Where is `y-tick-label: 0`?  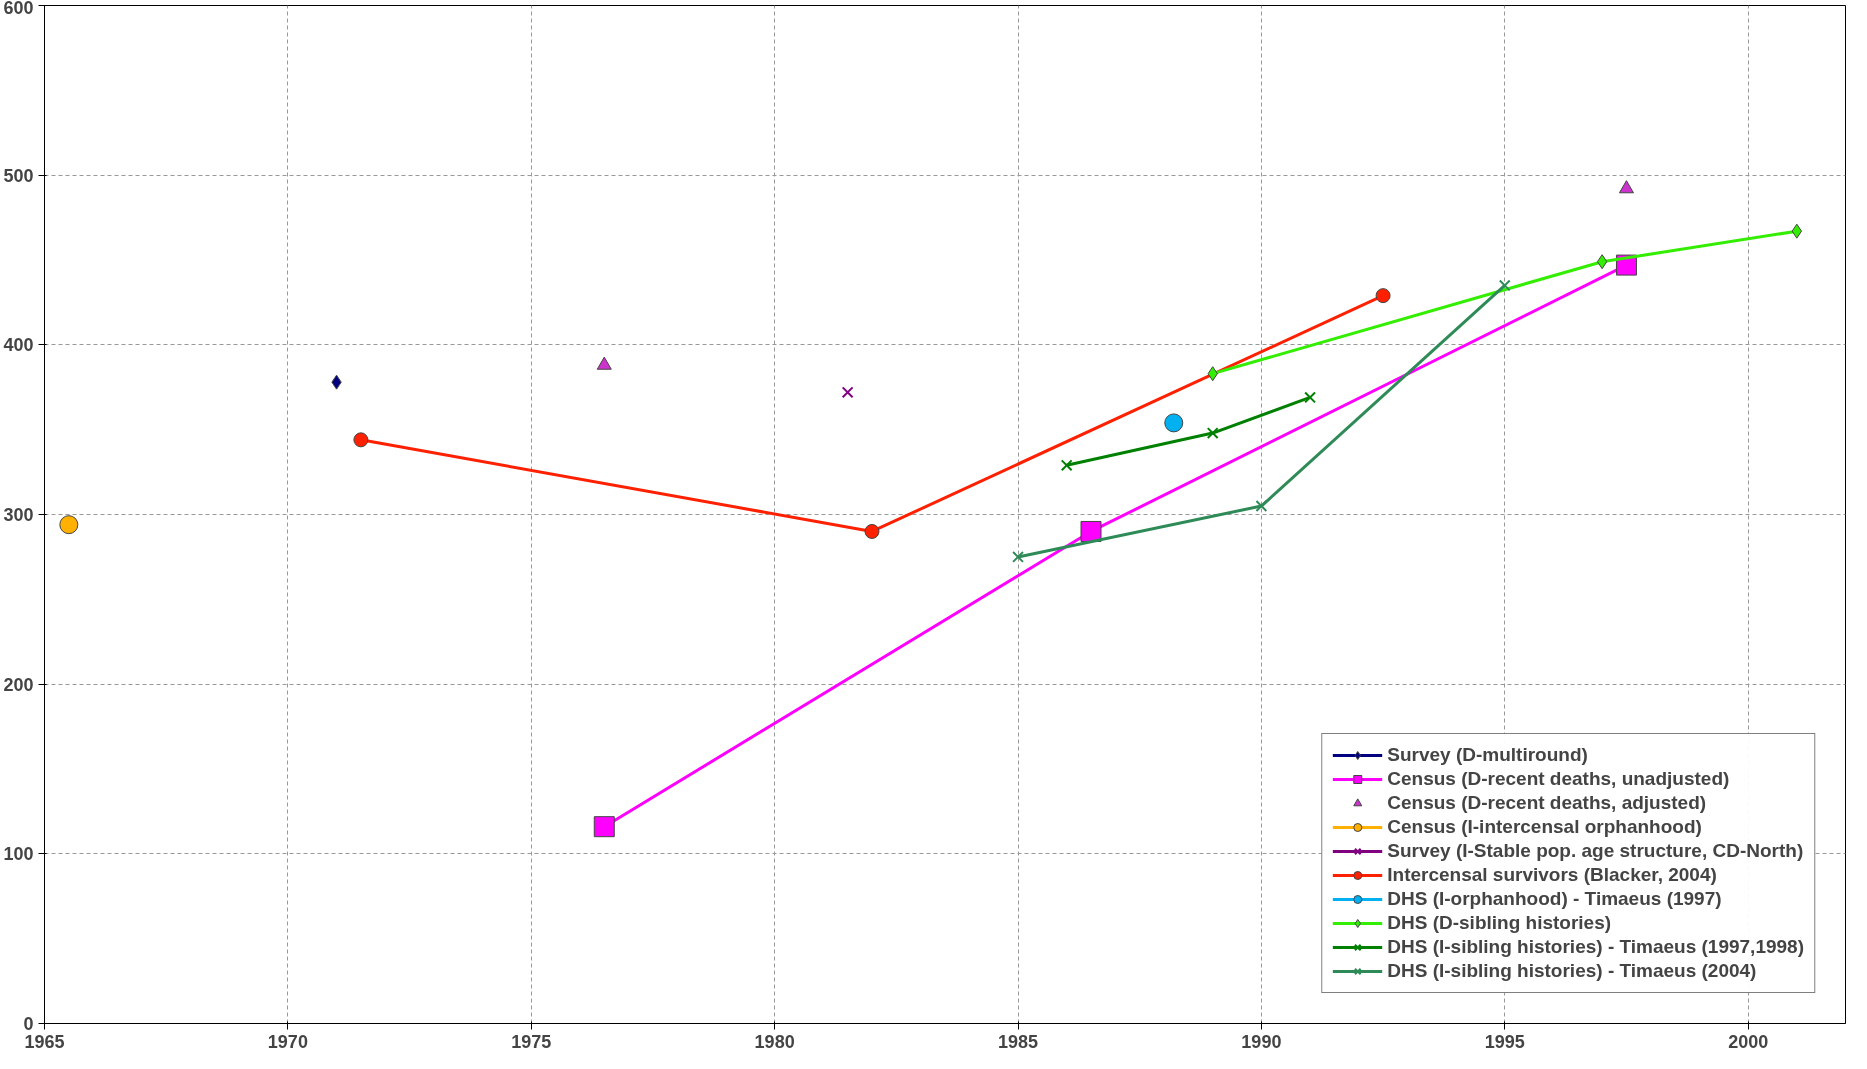 y-tick-label: 0 is located at coordinates (28, 1024).